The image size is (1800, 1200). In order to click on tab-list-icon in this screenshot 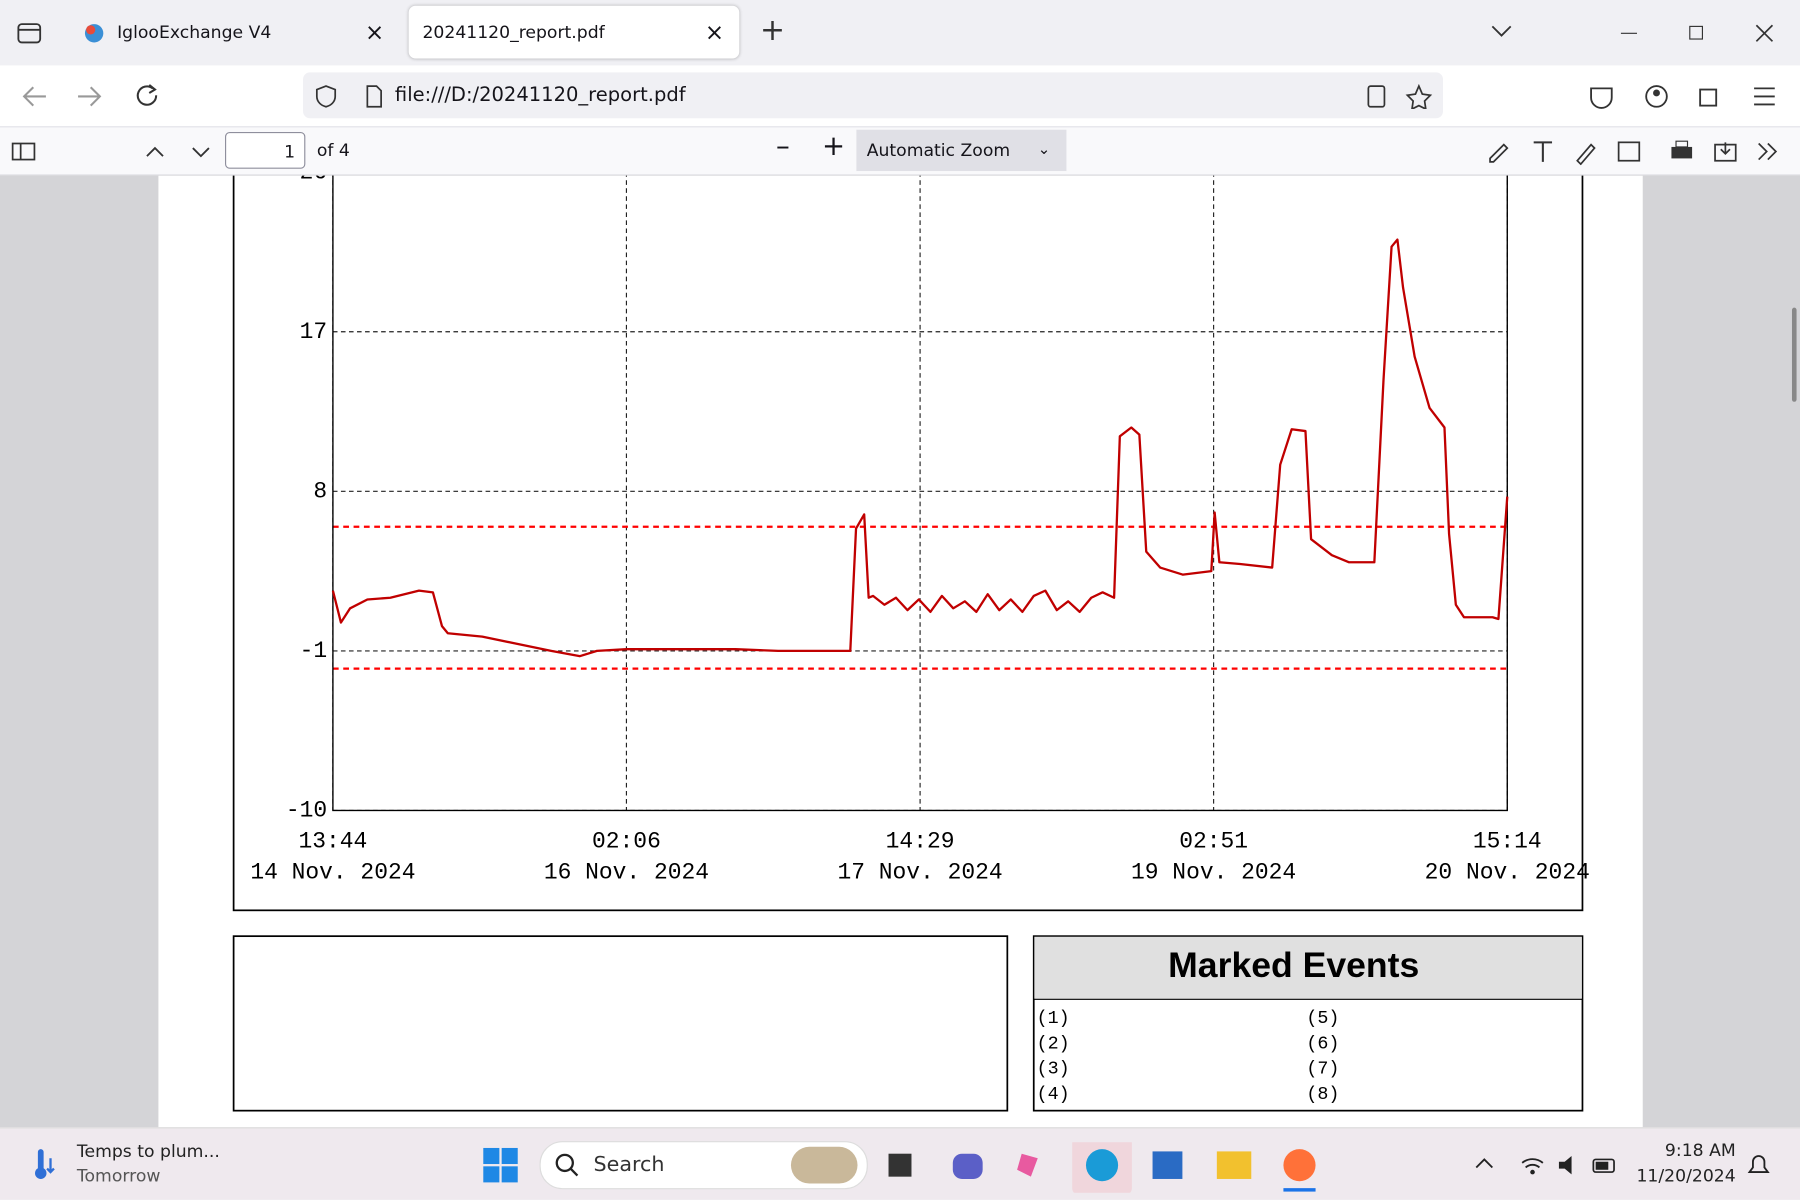, I will do `click(30, 33)`.